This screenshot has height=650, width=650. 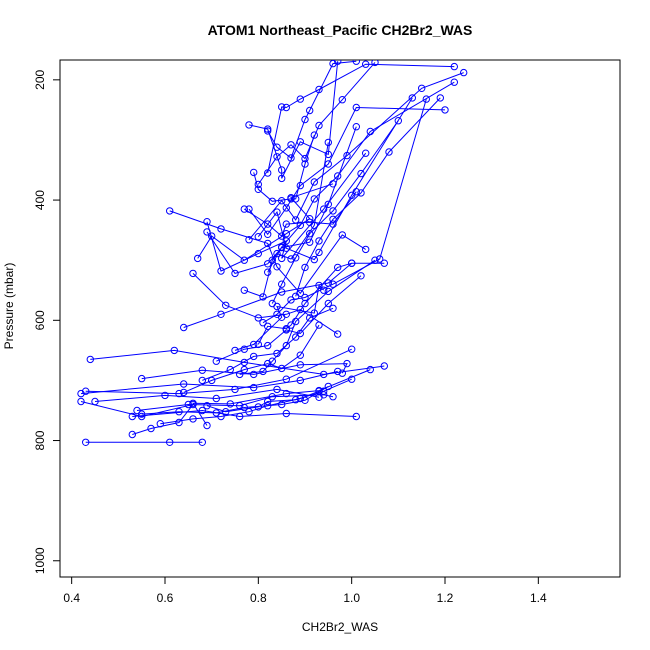 I want to click on y-tick-label: 200, so click(x=40, y=80).